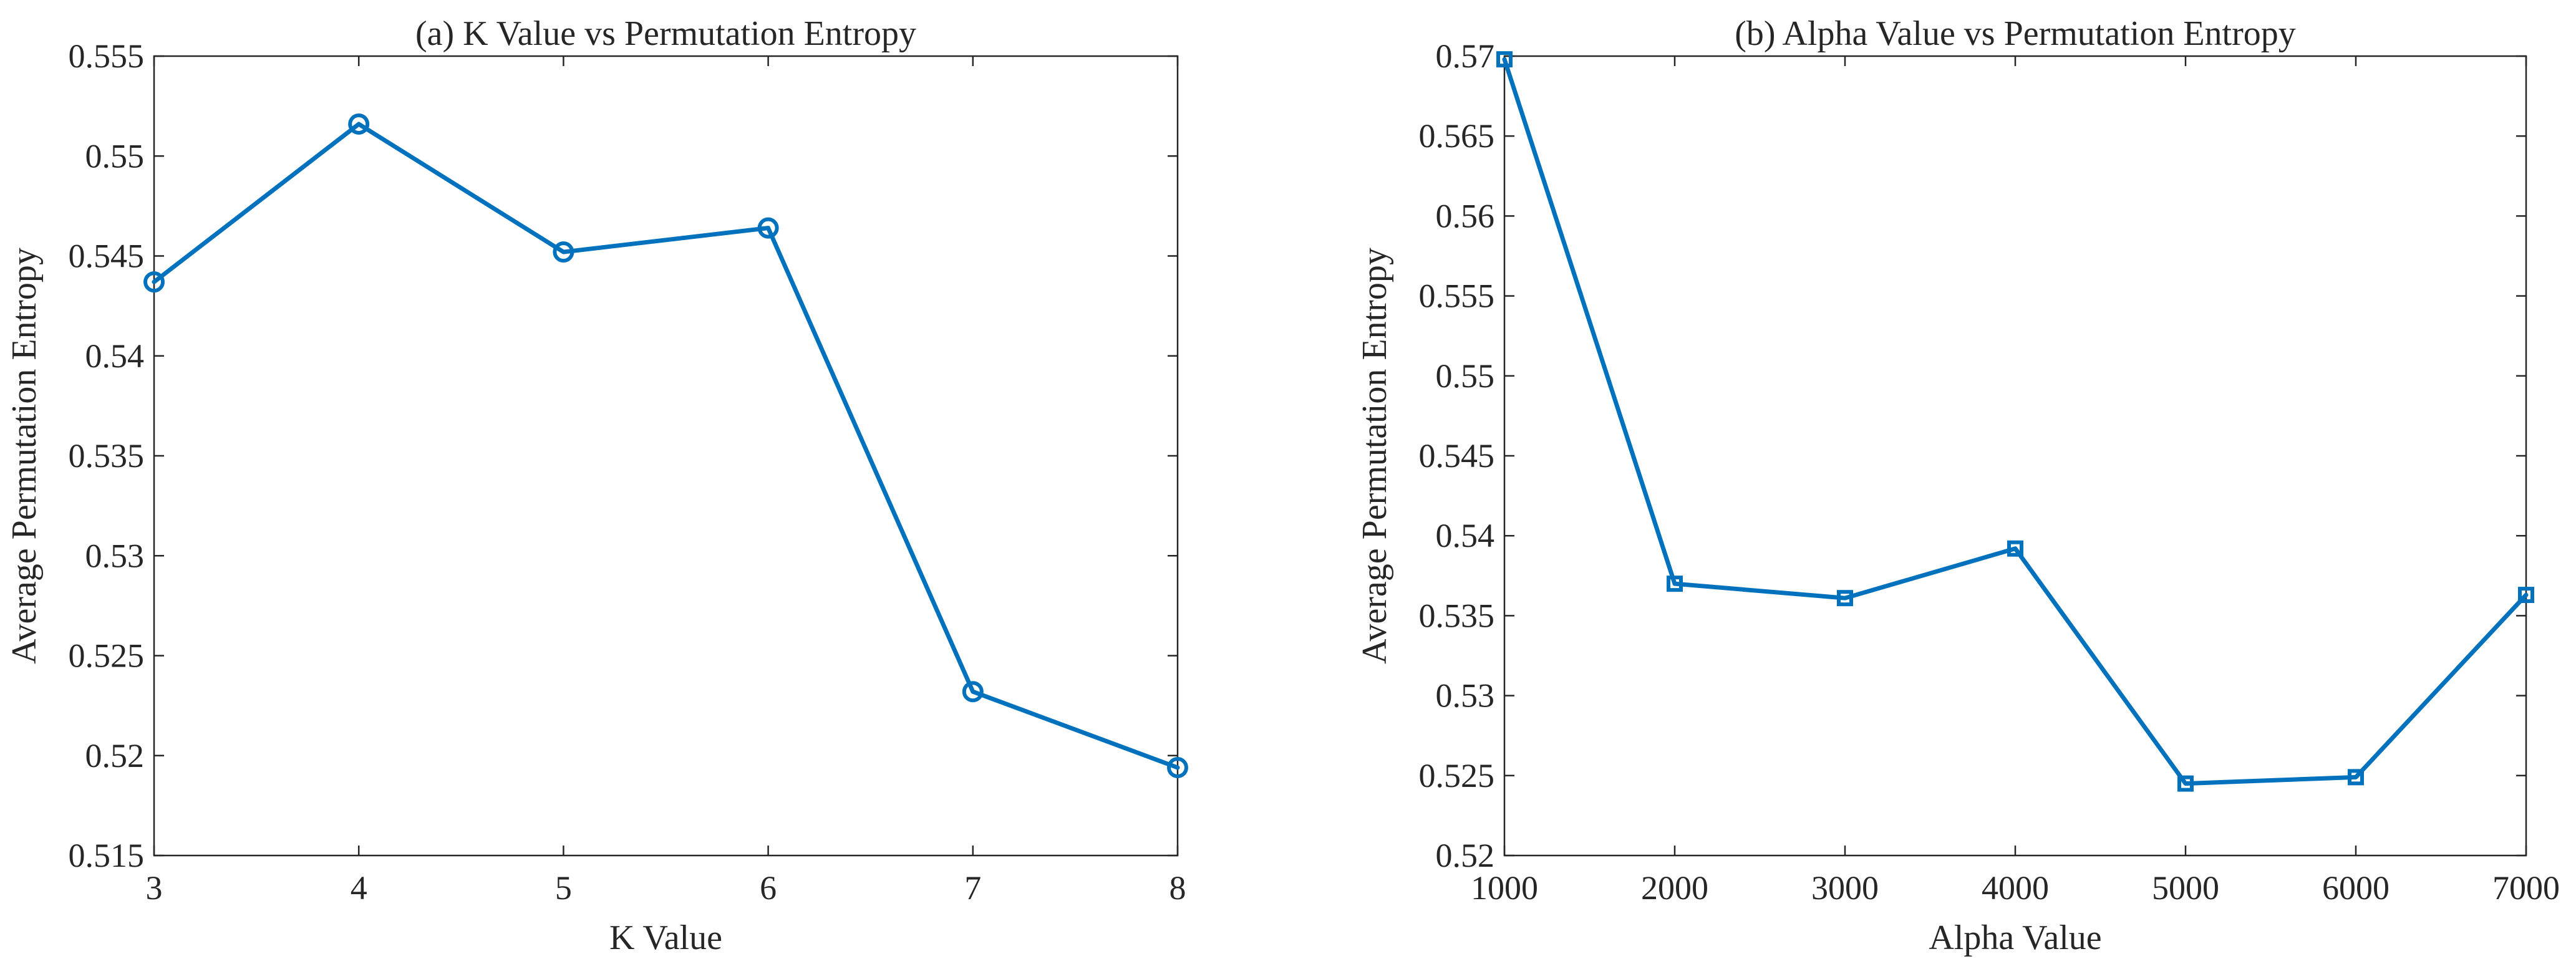 The width and height of the screenshot is (2576, 969). Describe the element at coordinates (972, 888) in the screenshot. I see `x-tick-label: 7` at that location.